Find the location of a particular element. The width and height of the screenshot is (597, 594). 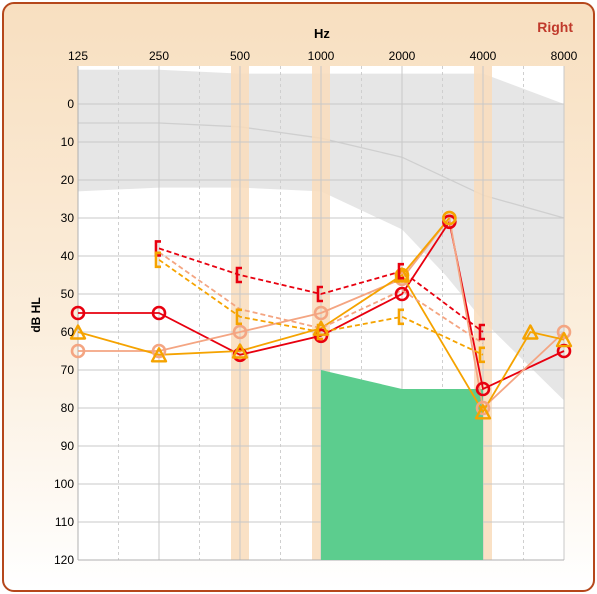

data-point-s4-p3 is located at coordinates (400, 271).